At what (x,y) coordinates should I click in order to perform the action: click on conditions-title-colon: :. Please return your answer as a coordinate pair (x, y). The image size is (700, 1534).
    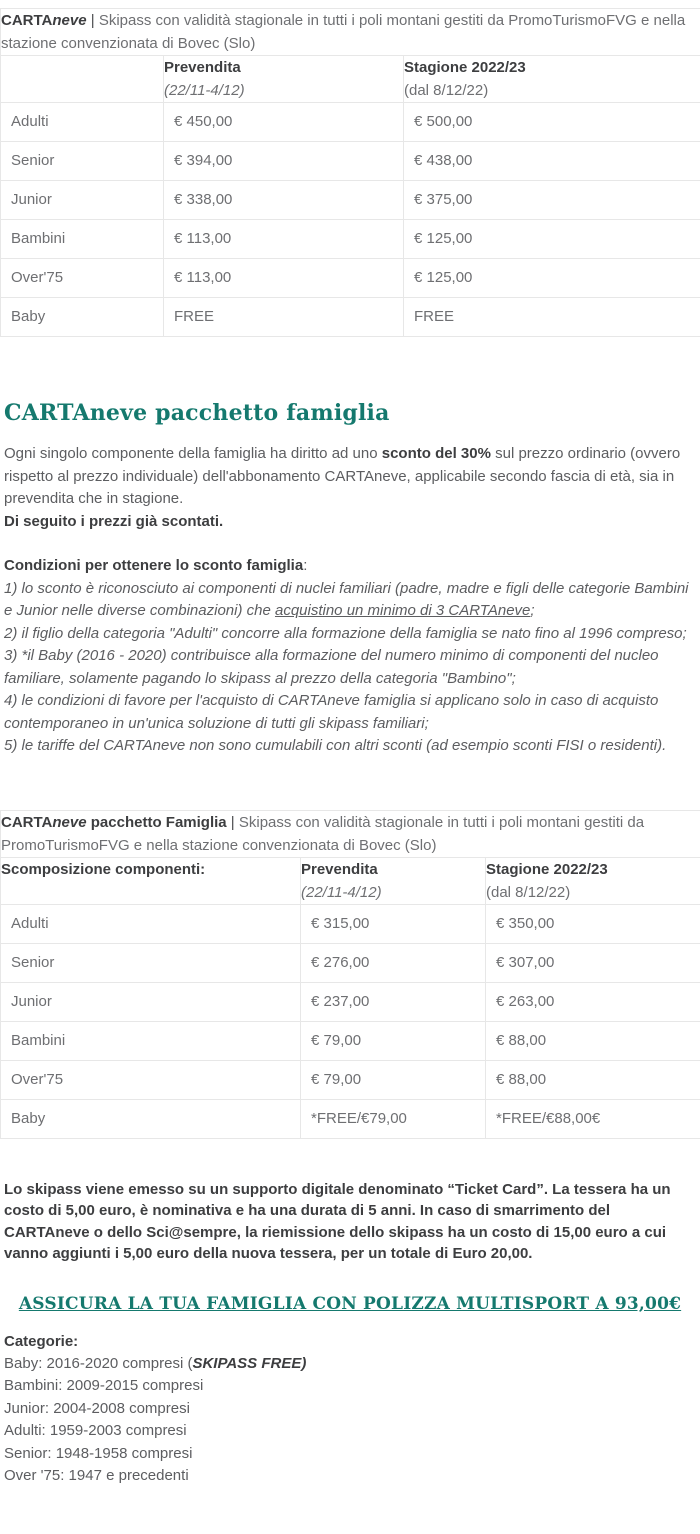
    Looking at the image, I should click on (305, 565).